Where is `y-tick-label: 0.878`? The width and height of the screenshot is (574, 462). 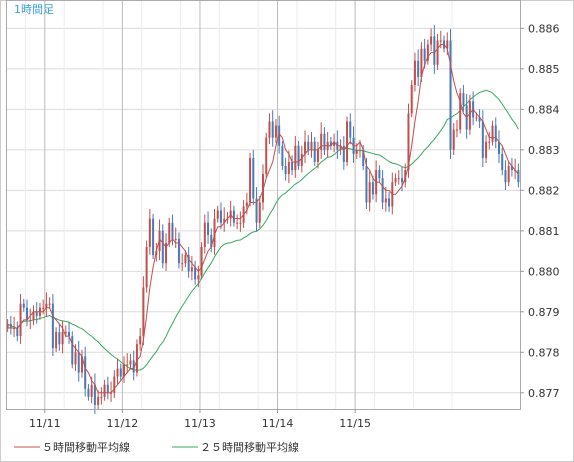 y-tick-label: 0.878 is located at coordinates (544, 352).